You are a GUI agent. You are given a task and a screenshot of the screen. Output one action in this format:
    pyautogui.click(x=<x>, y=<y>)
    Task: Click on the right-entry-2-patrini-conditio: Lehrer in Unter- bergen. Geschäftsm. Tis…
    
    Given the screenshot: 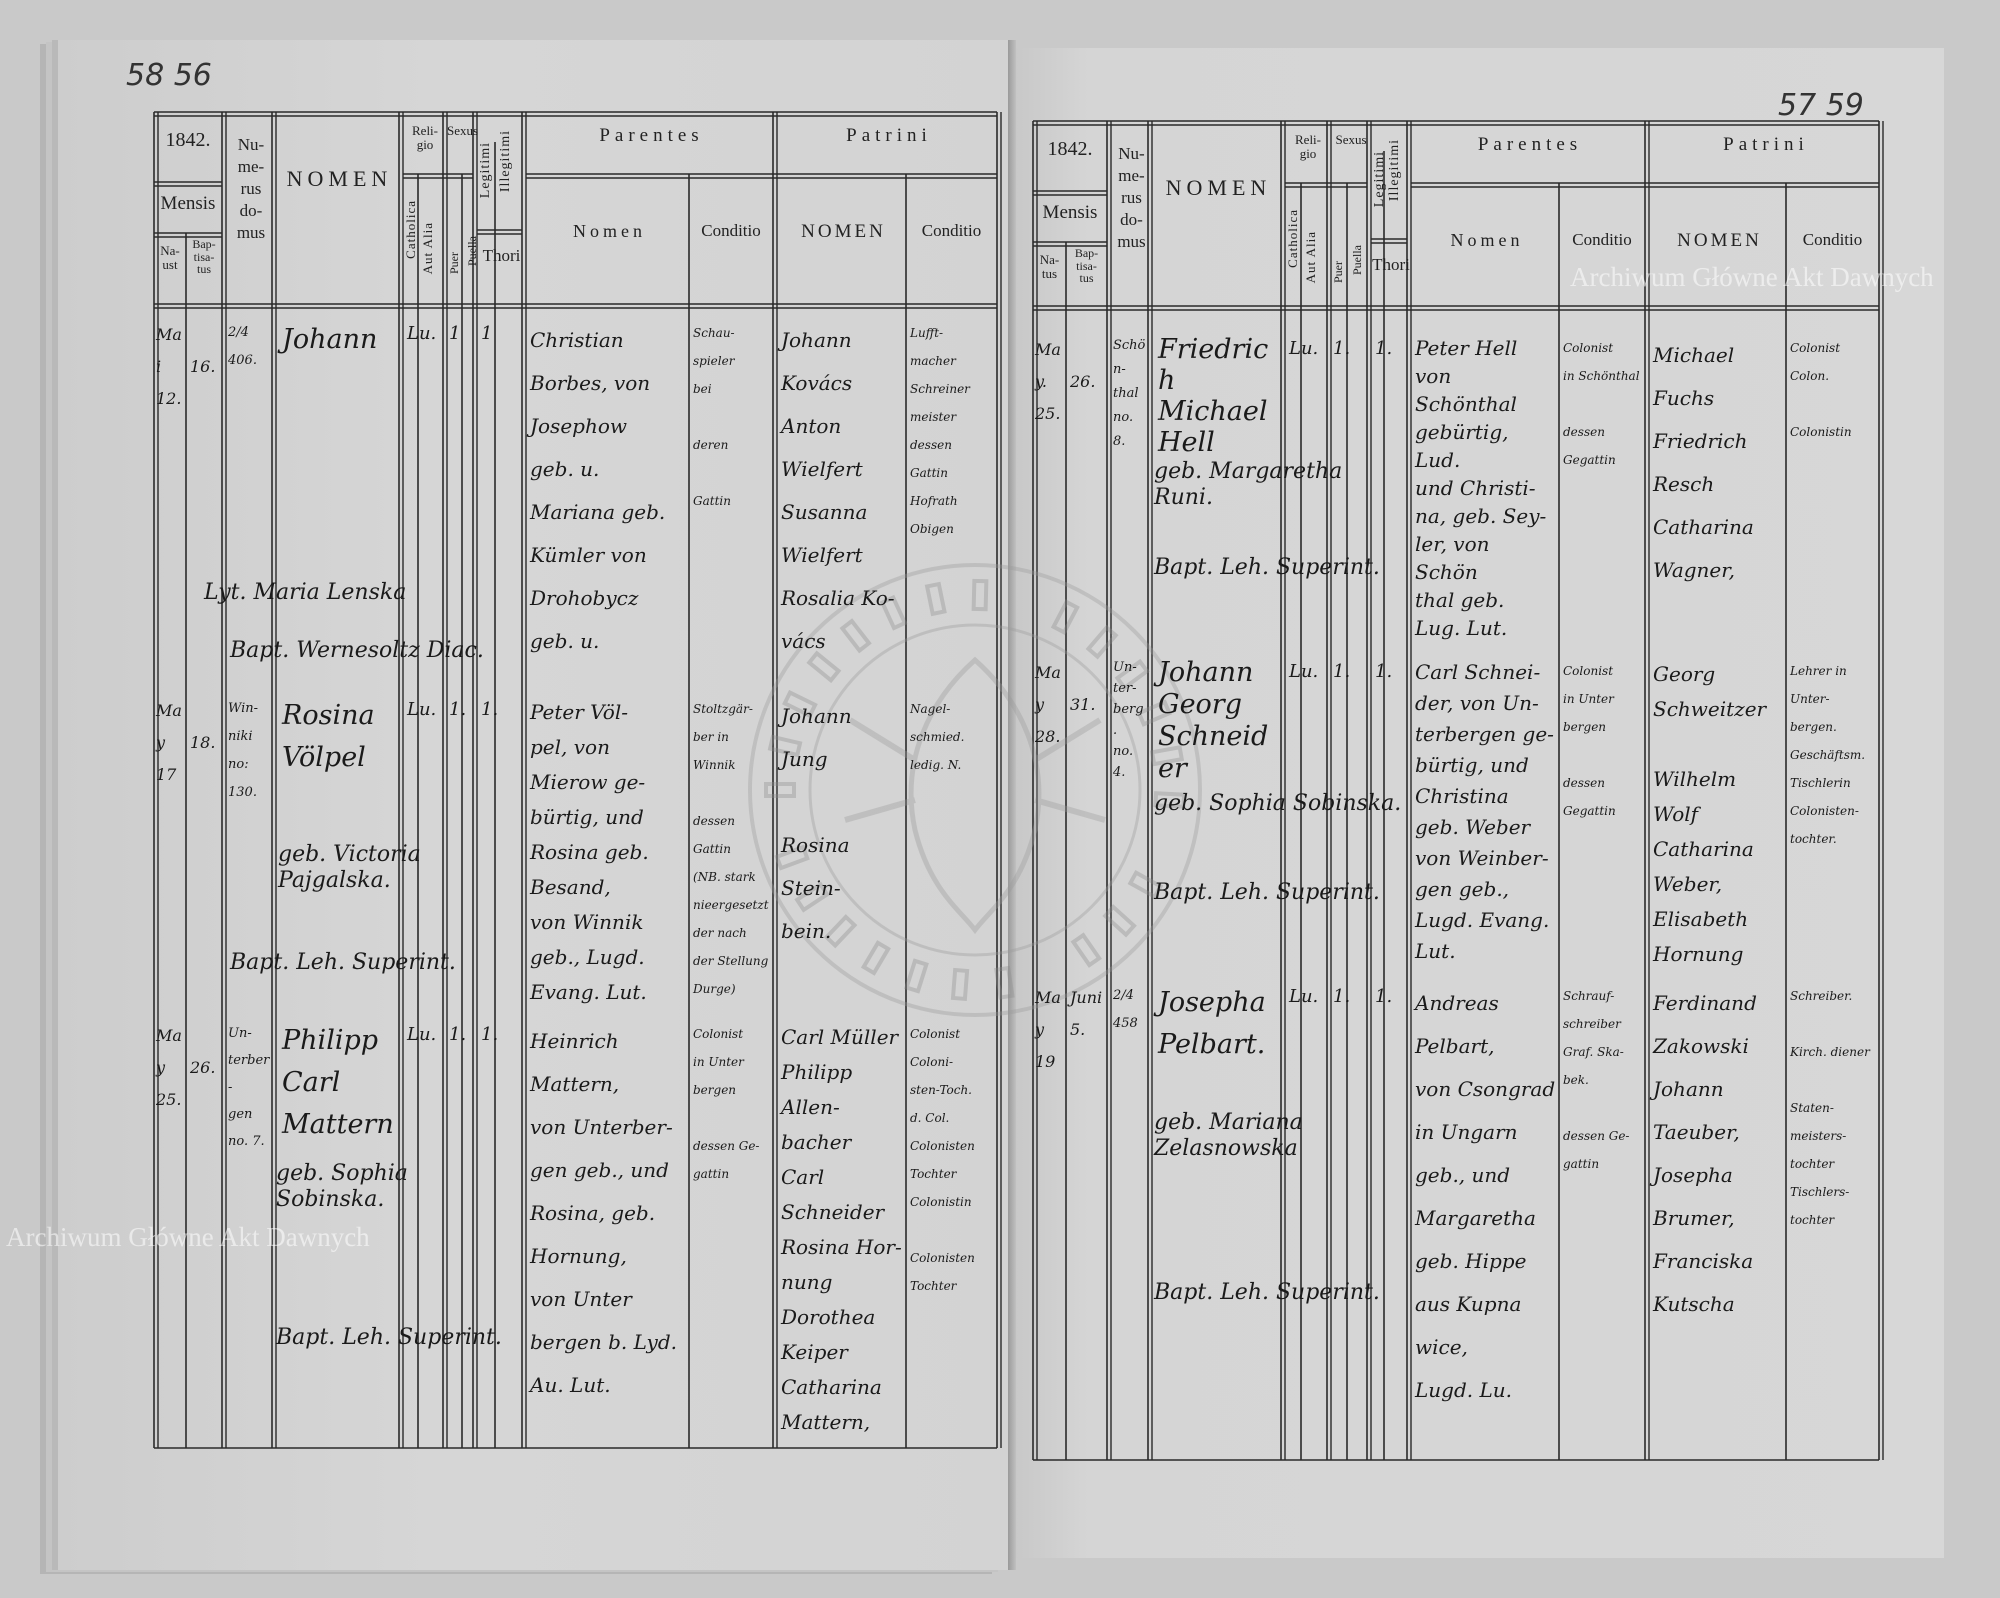 What is the action you would take?
    pyautogui.click(x=1828, y=755)
    